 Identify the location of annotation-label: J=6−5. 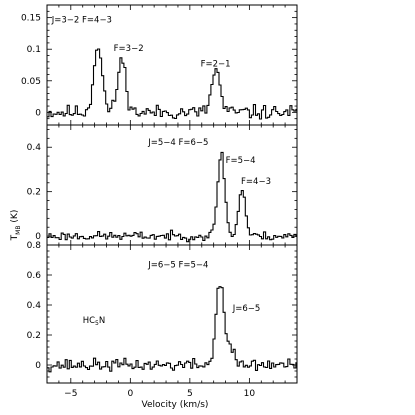
(246, 309).